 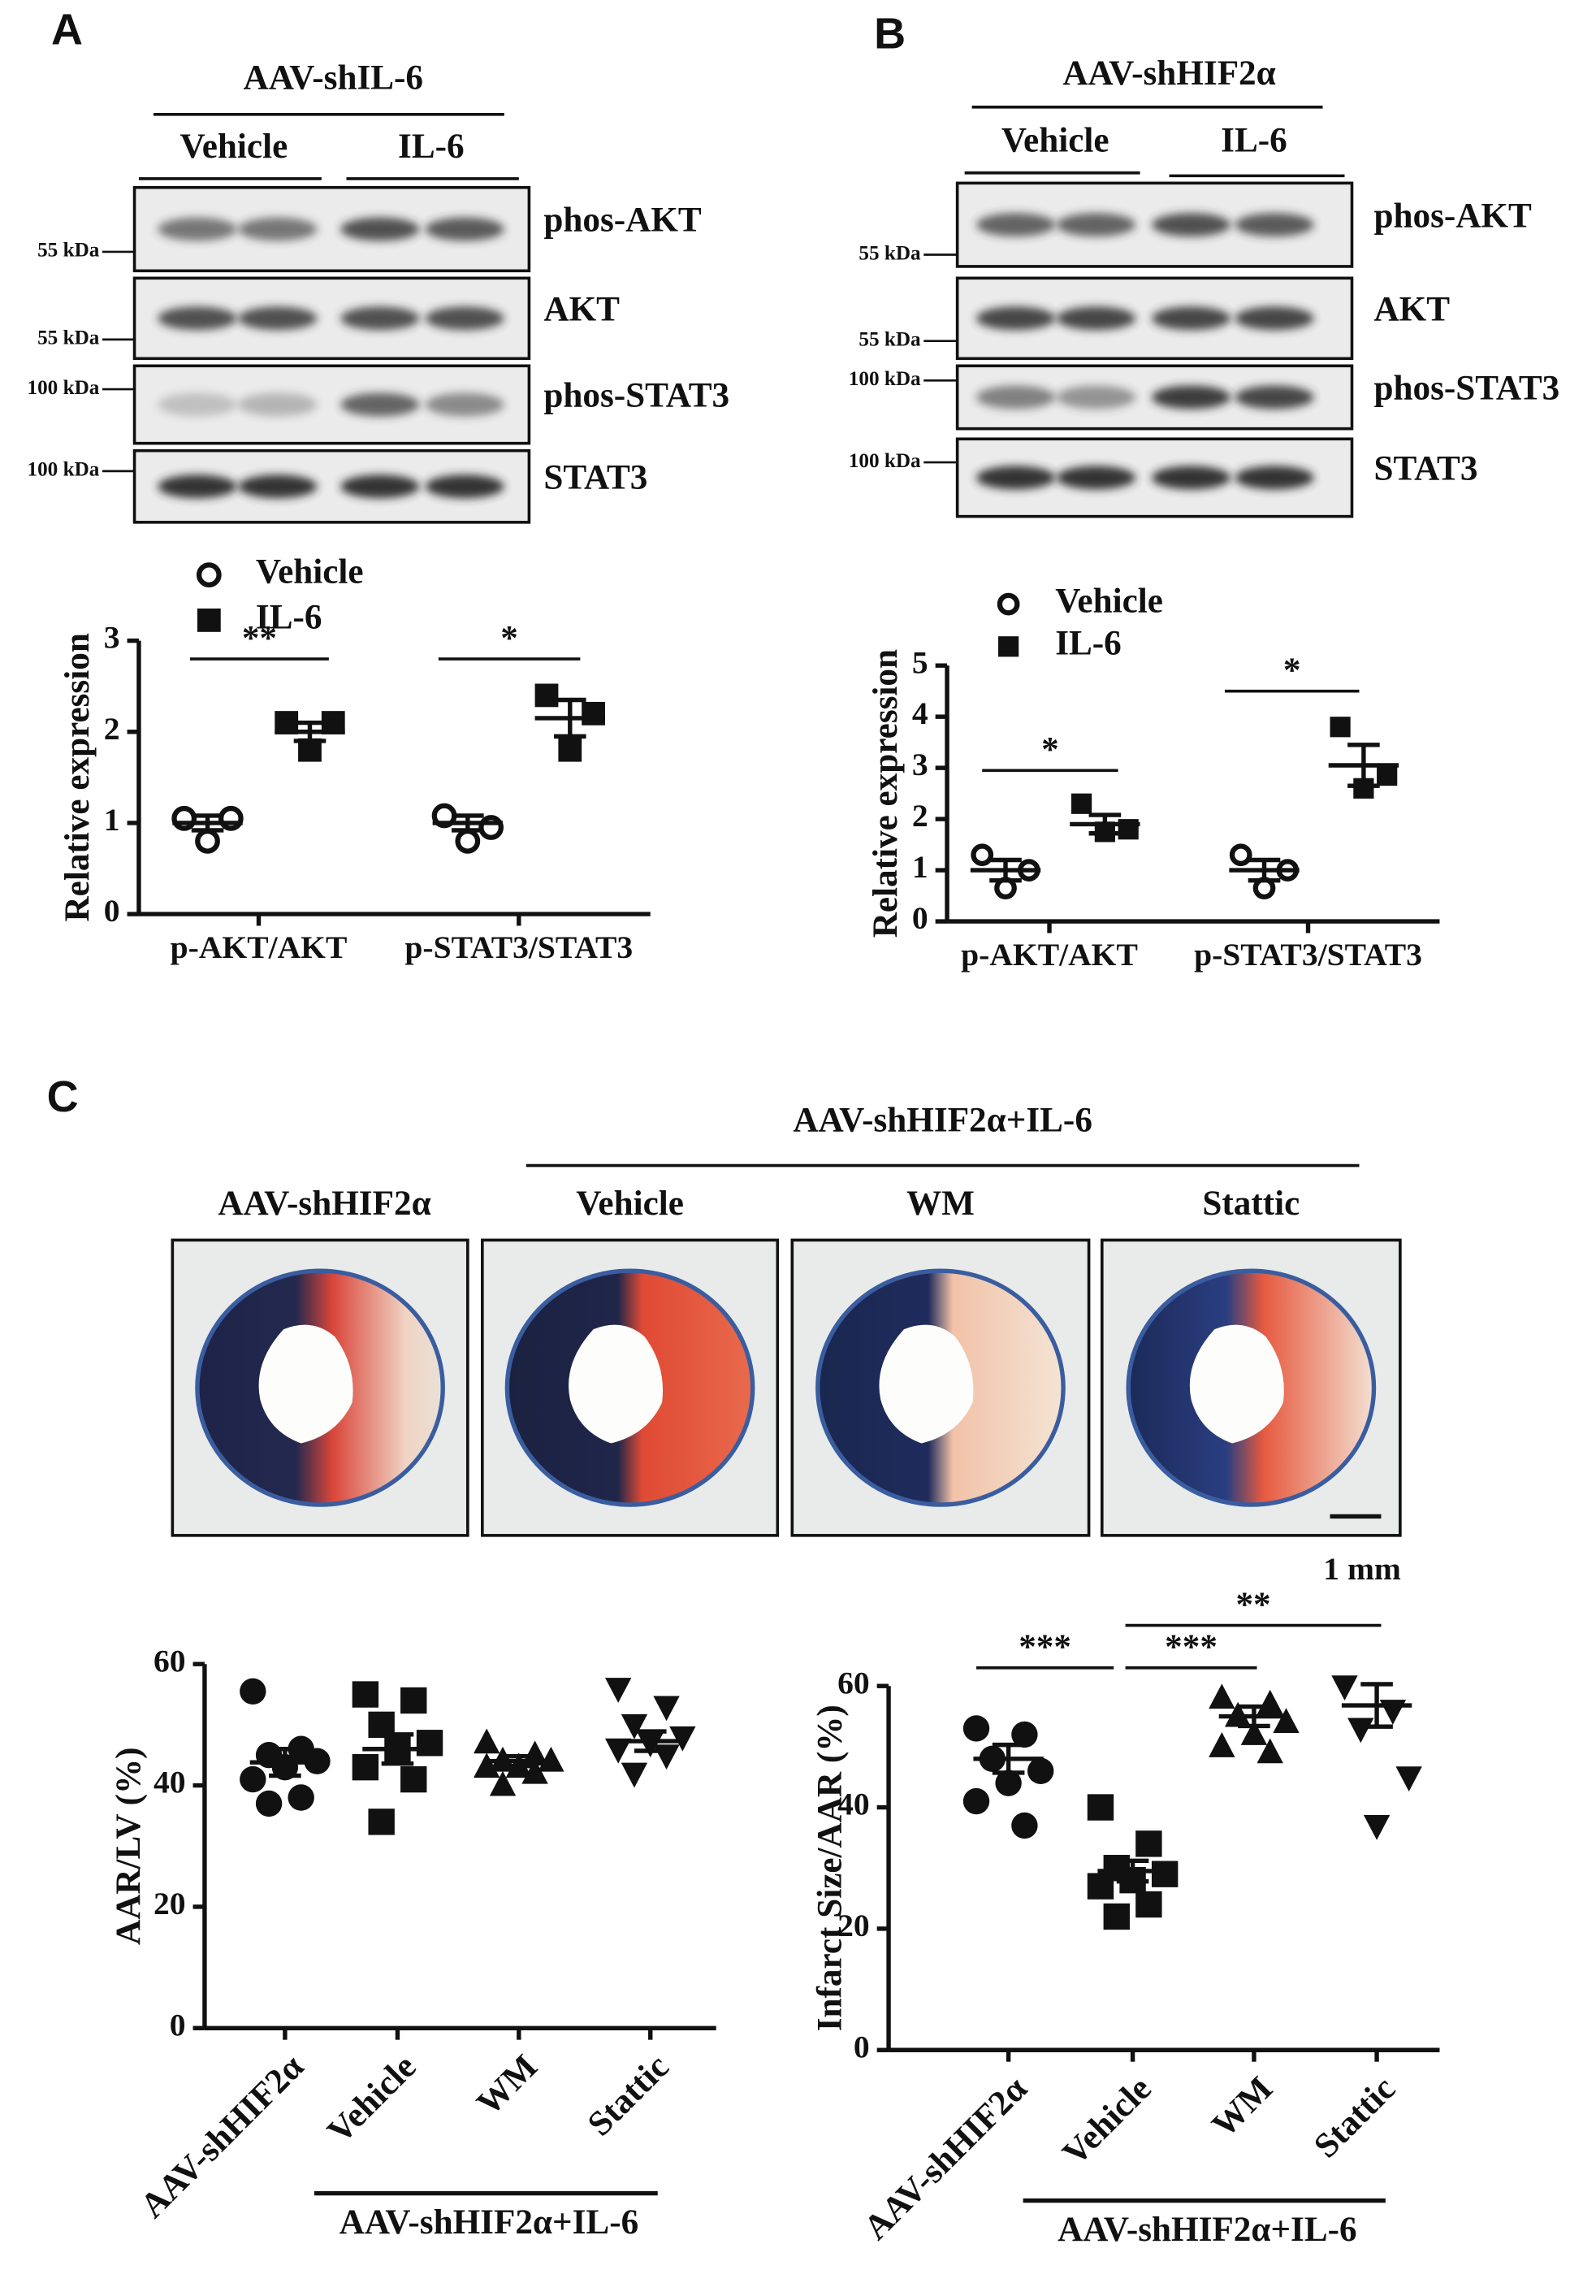 What do you see at coordinates (432, 147) in the screenshot?
I see `group-label: IL-6` at bounding box center [432, 147].